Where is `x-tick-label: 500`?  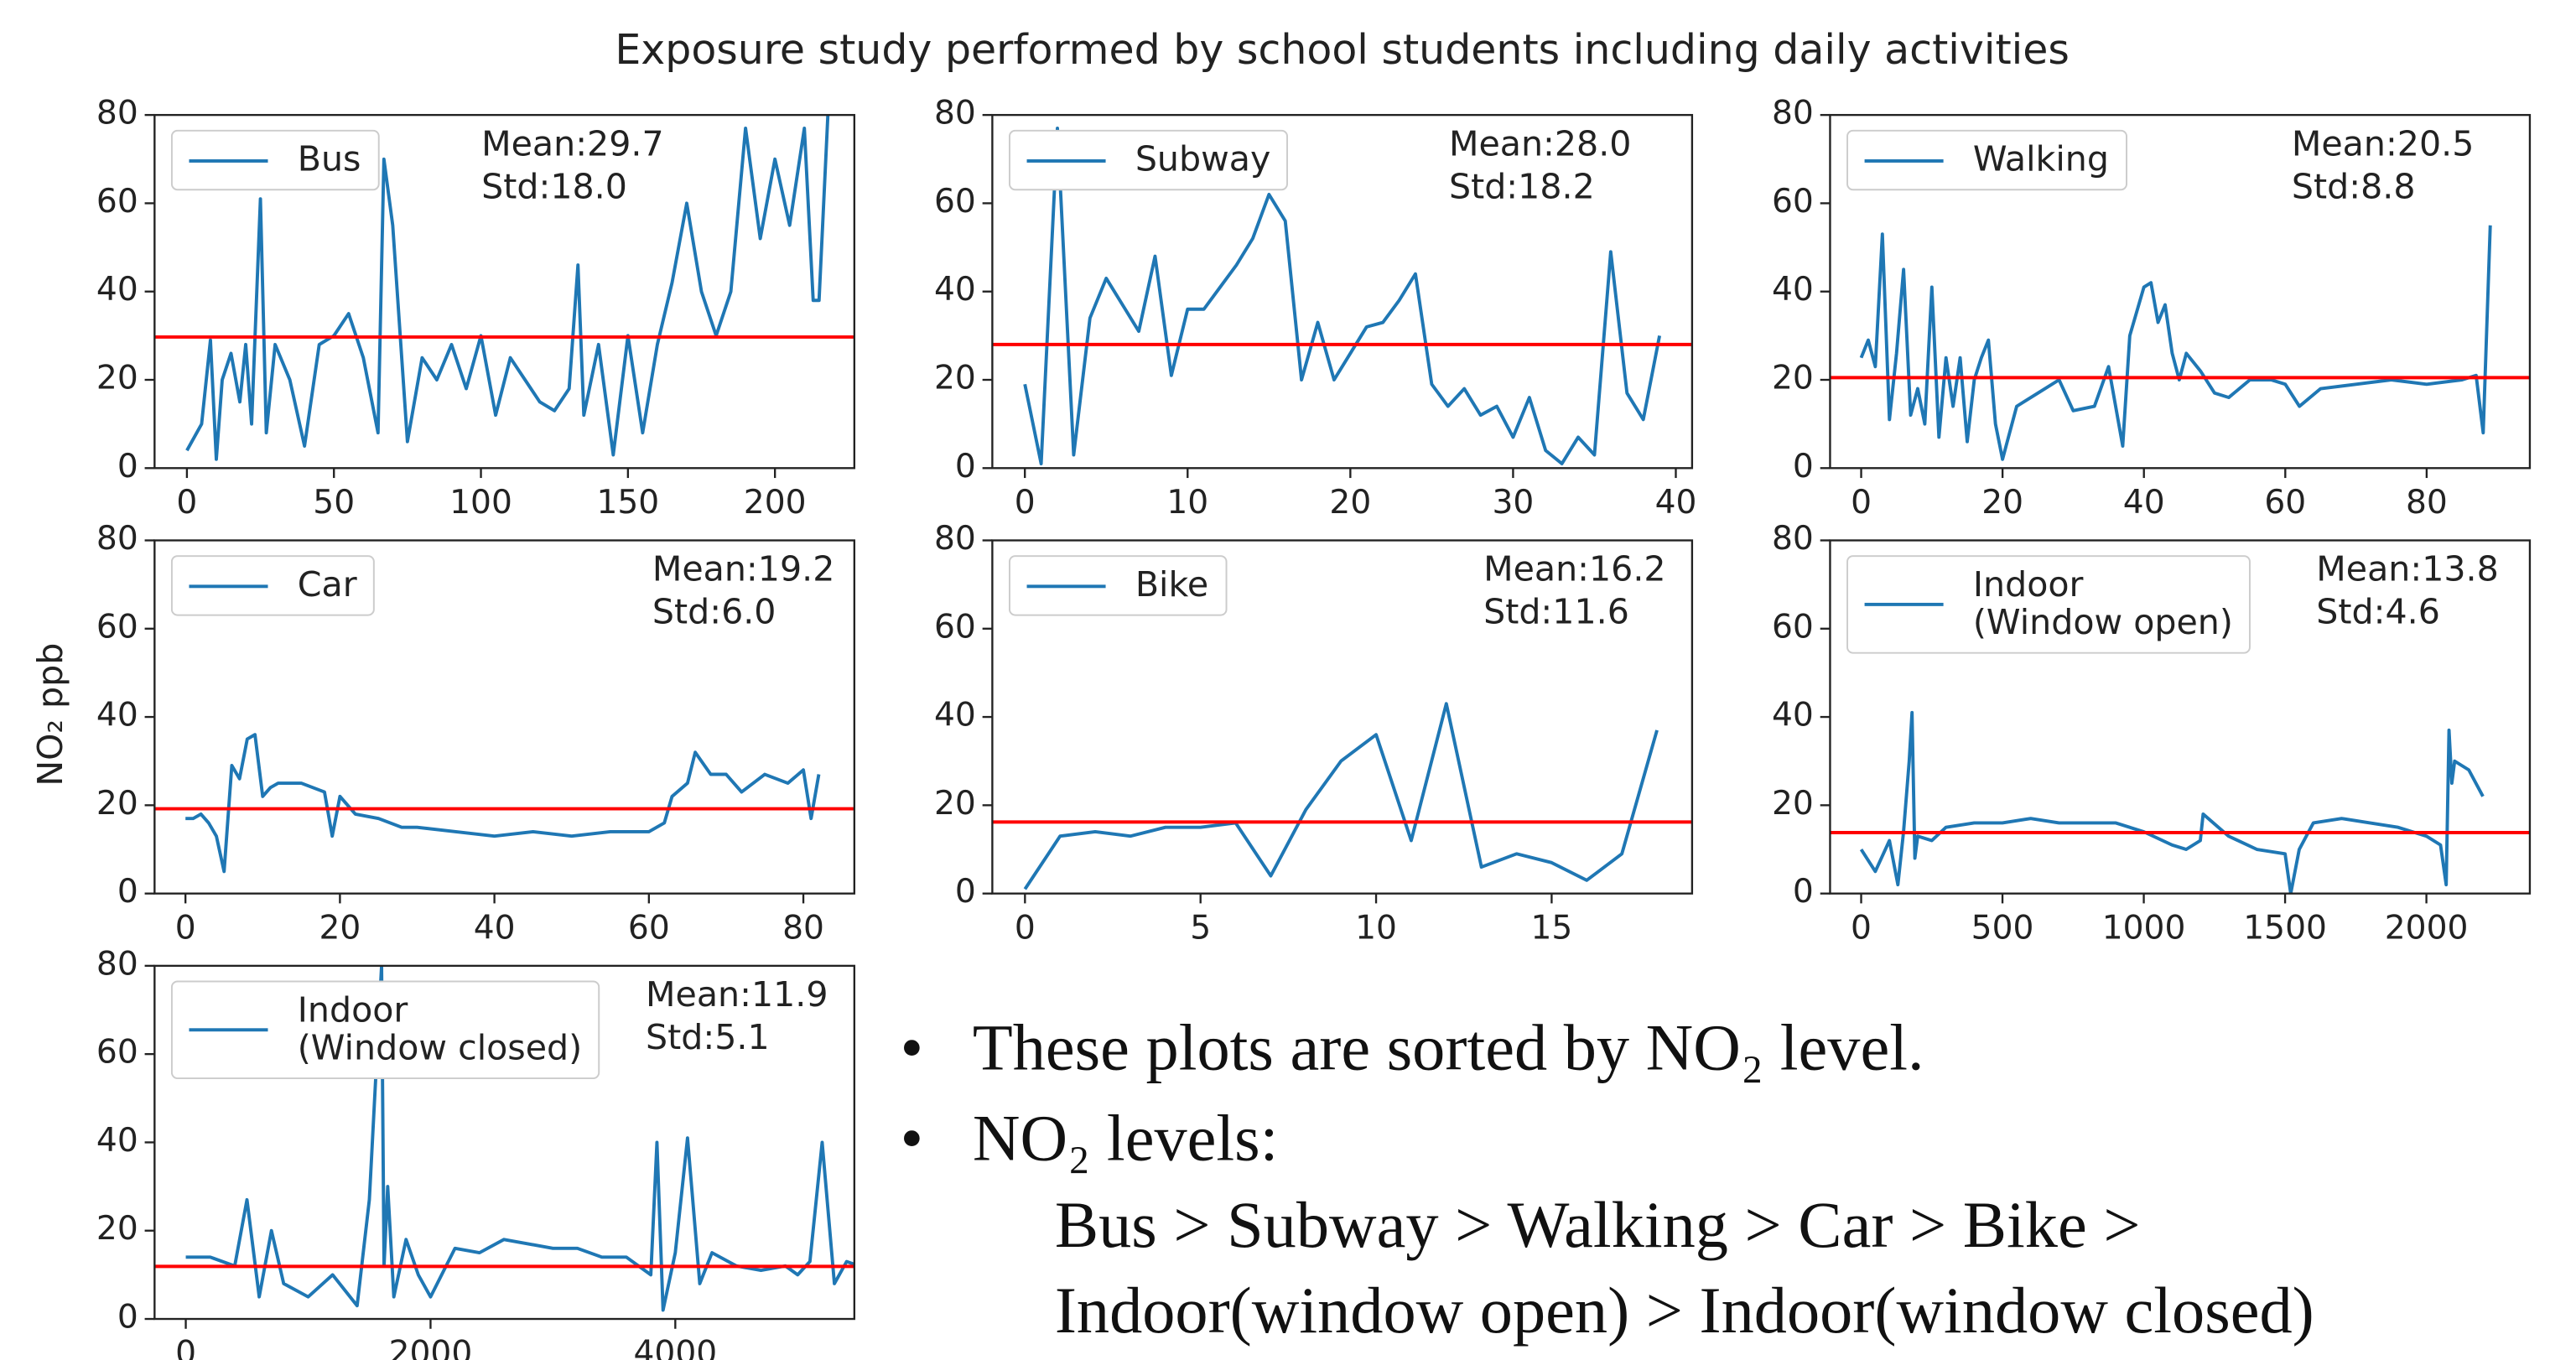 x-tick-label: 500 is located at coordinates (2002, 928).